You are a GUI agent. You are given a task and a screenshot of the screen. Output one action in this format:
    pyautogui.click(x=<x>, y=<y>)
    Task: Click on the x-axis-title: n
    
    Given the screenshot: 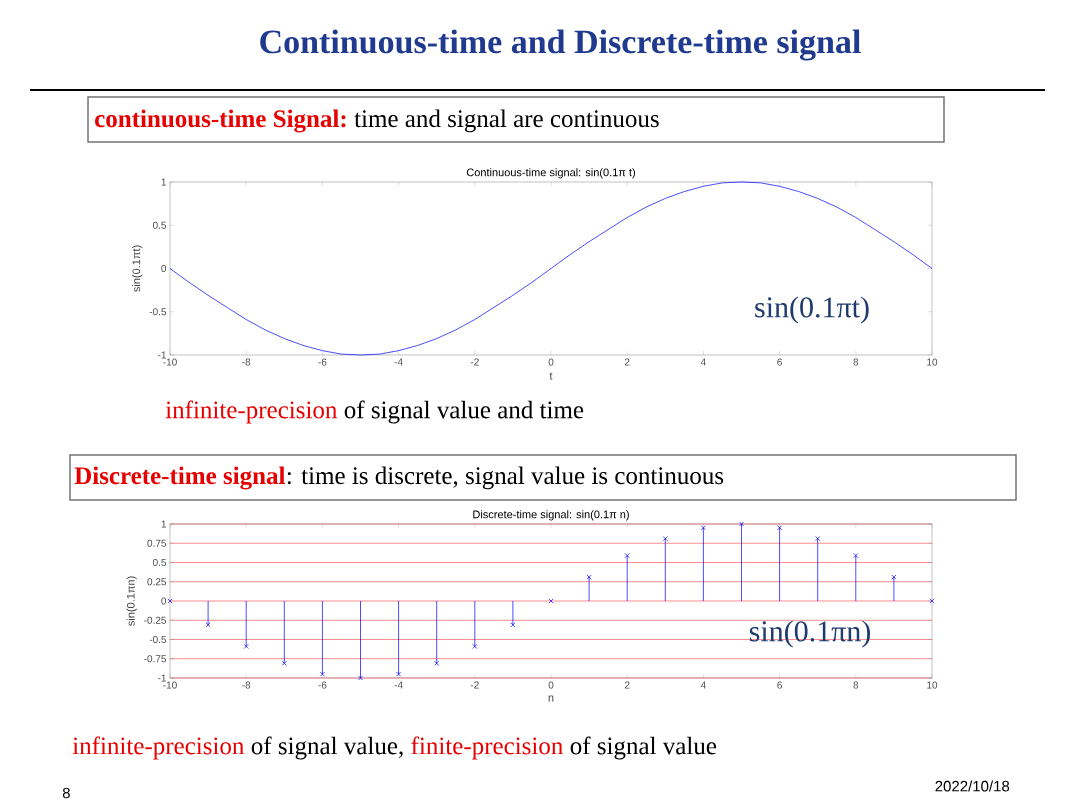 What is the action you would take?
    pyautogui.click(x=551, y=698)
    